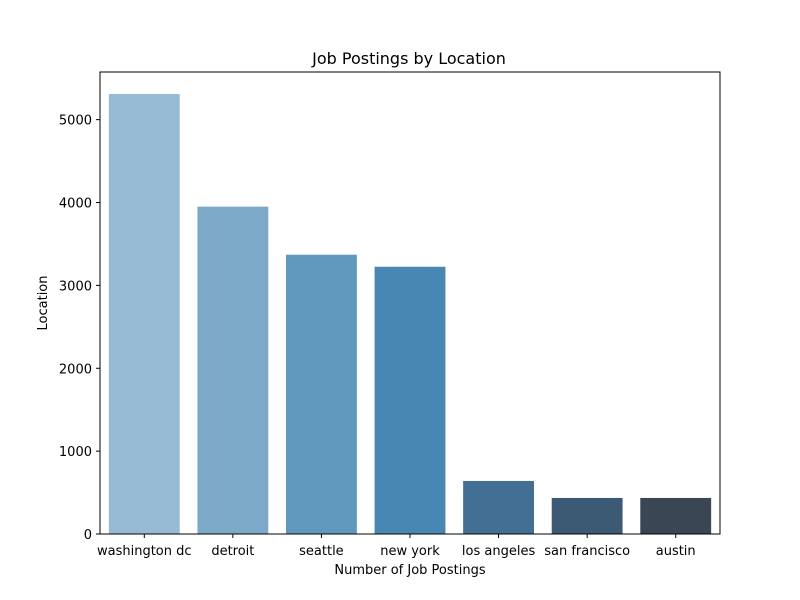 This screenshot has width=800, height=600. Describe the element at coordinates (409, 570) in the screenshot. I see `x-axis-label: Number of Job Postings` at that location.